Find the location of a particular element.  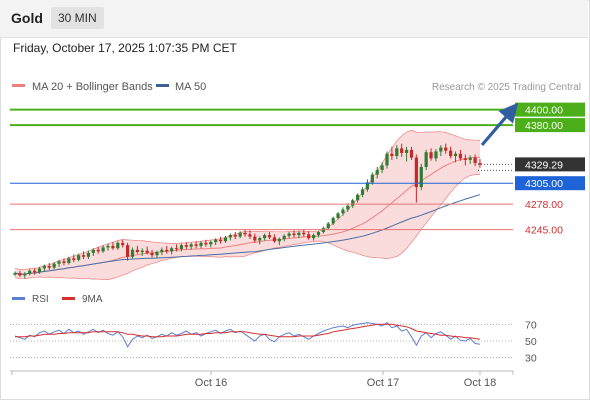

rsi-line is located at coordinates (247, 335).